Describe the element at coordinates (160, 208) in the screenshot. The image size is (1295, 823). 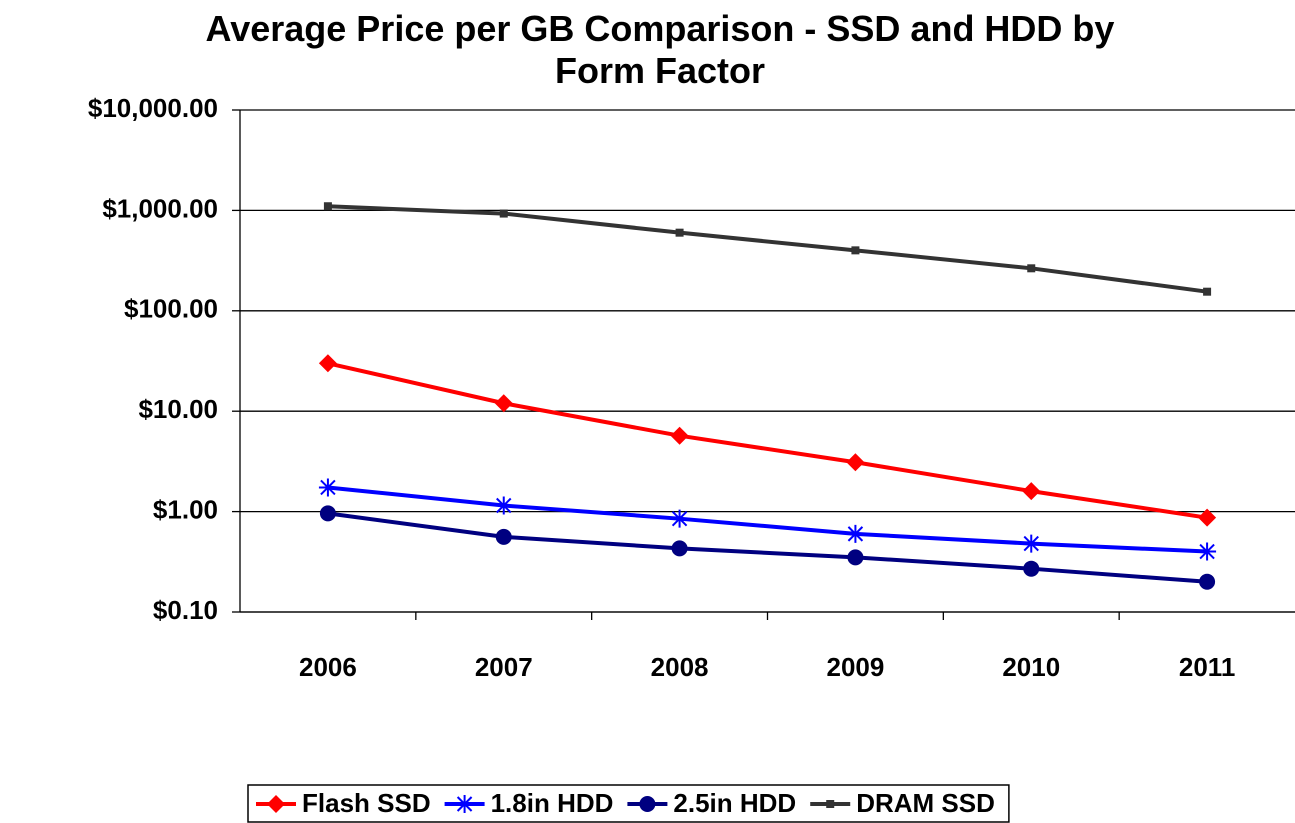
I see `y-tick-label: $1,000.00` at that location.